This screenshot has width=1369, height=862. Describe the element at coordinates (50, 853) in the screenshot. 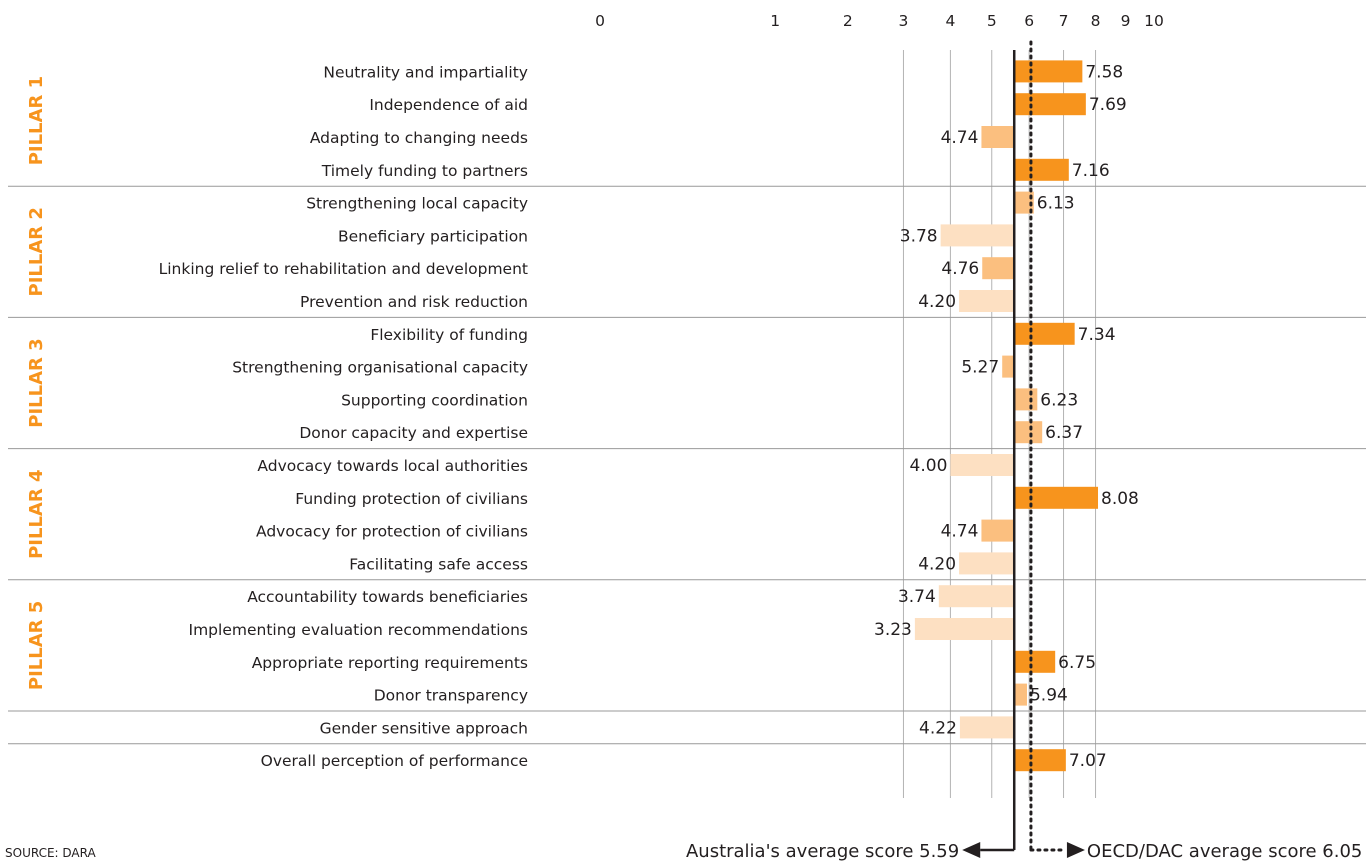

I see `source-note: SOURCE: DARA` at that location.